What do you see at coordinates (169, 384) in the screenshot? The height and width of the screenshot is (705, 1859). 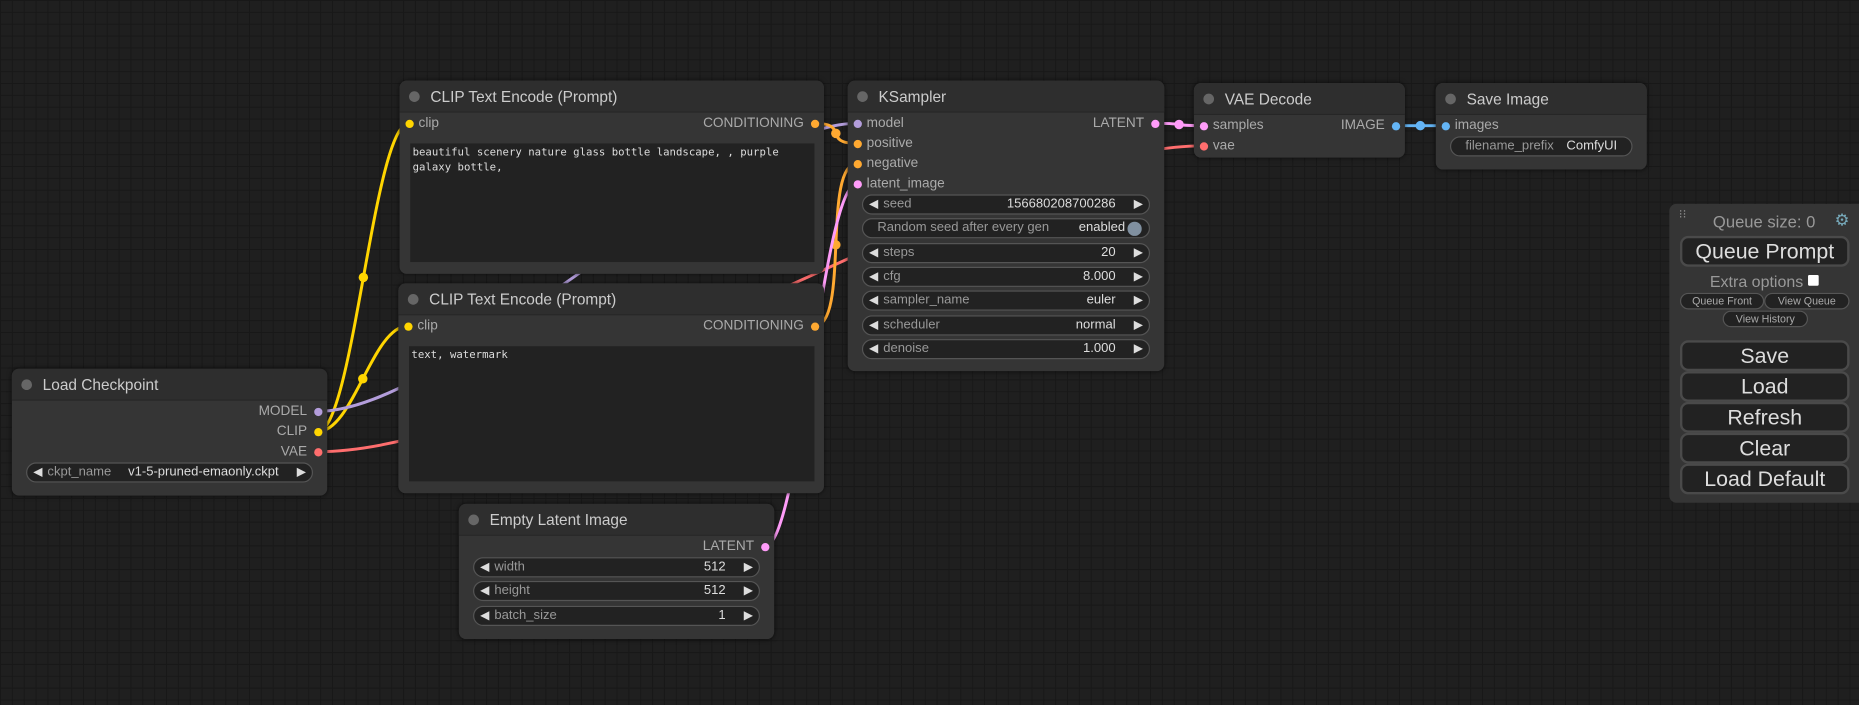 I see `node-title-bar: Load Checkpoint` at bounding box center [169, 384].